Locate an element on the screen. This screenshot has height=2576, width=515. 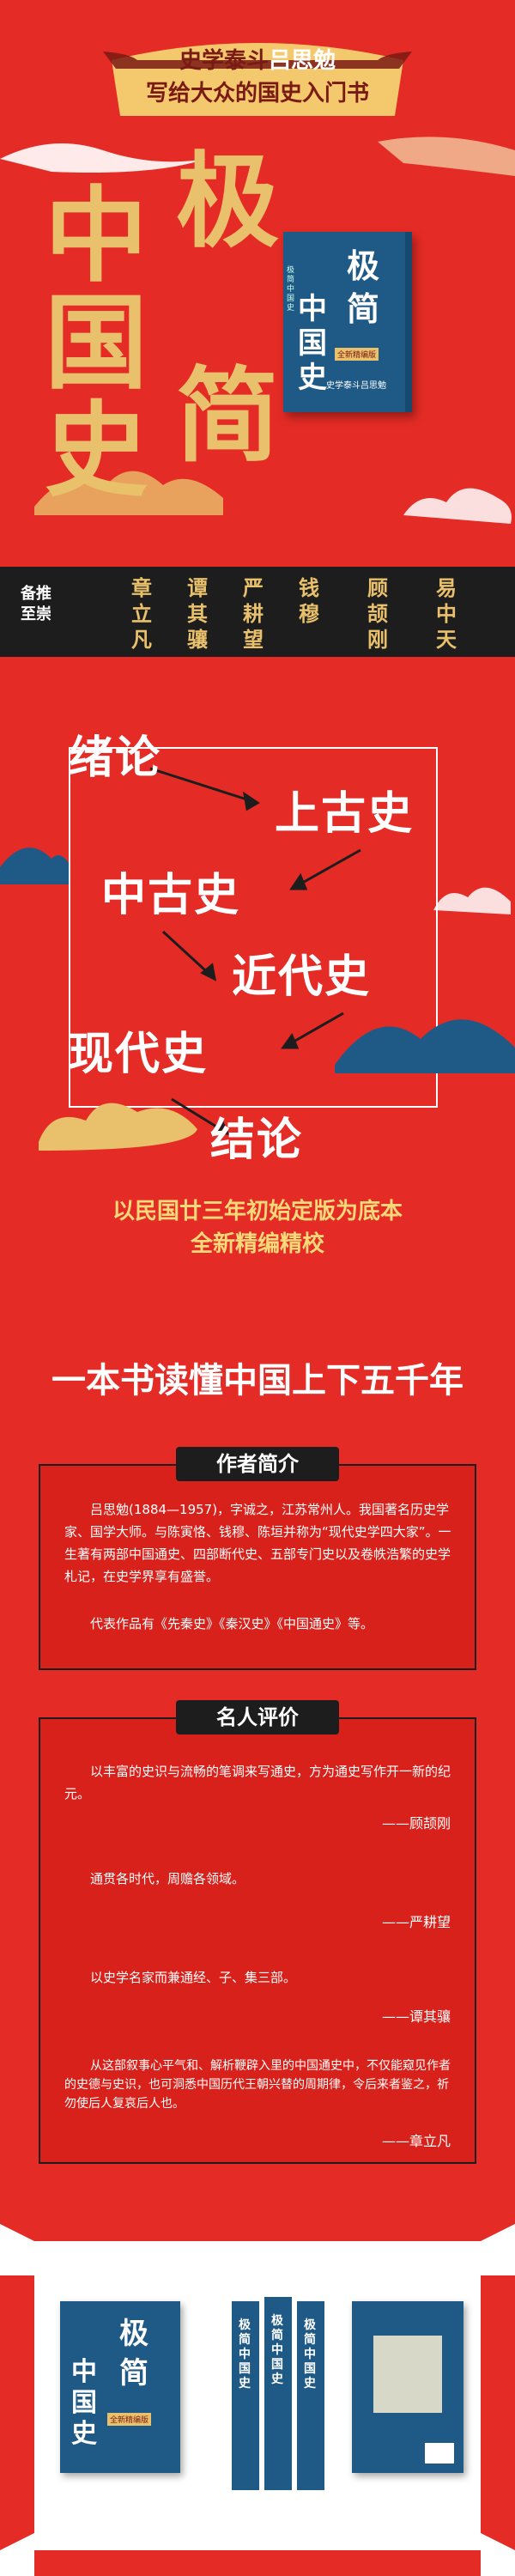
showcase-title-right: 极简 is located at coordinates (133, 2354).